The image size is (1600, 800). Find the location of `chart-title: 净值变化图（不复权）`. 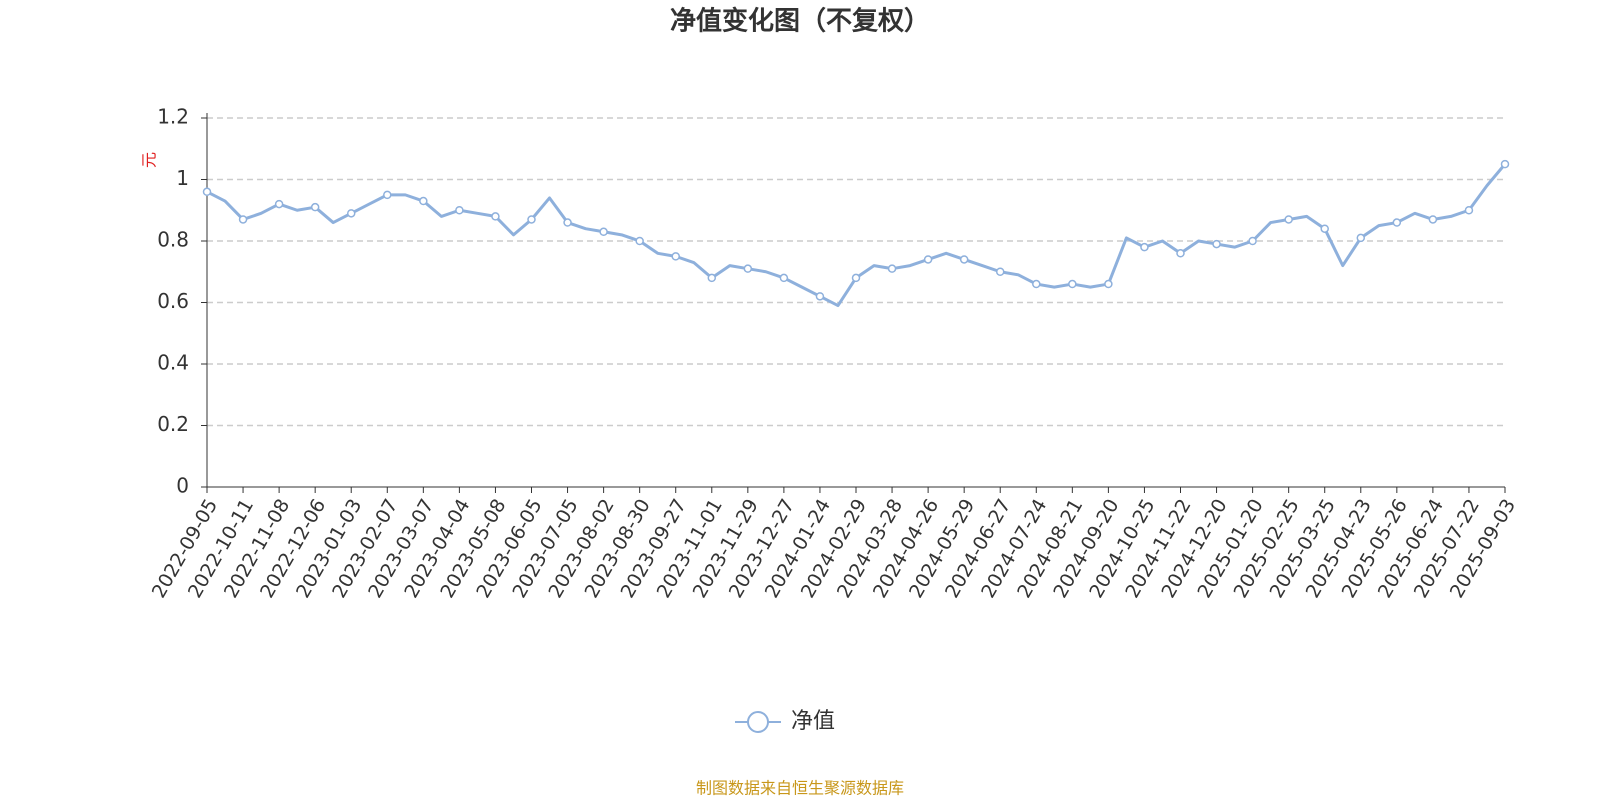

chart-title: 净值变化图（不复权） is located at coordinates (800, 21).